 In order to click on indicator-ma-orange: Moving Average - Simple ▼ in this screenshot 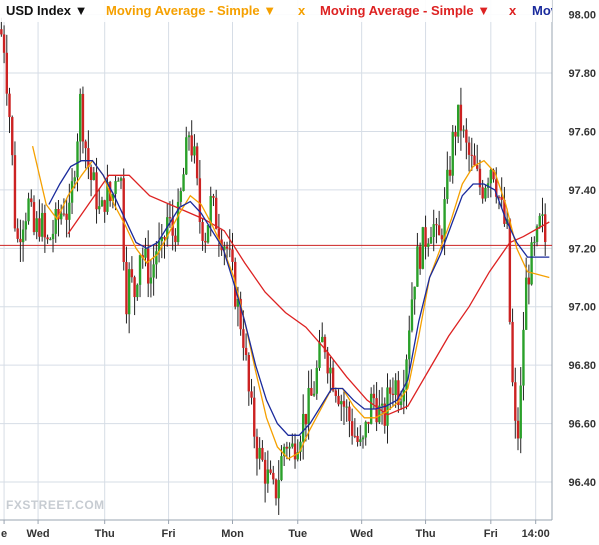, I will do `click(191, 10)`.